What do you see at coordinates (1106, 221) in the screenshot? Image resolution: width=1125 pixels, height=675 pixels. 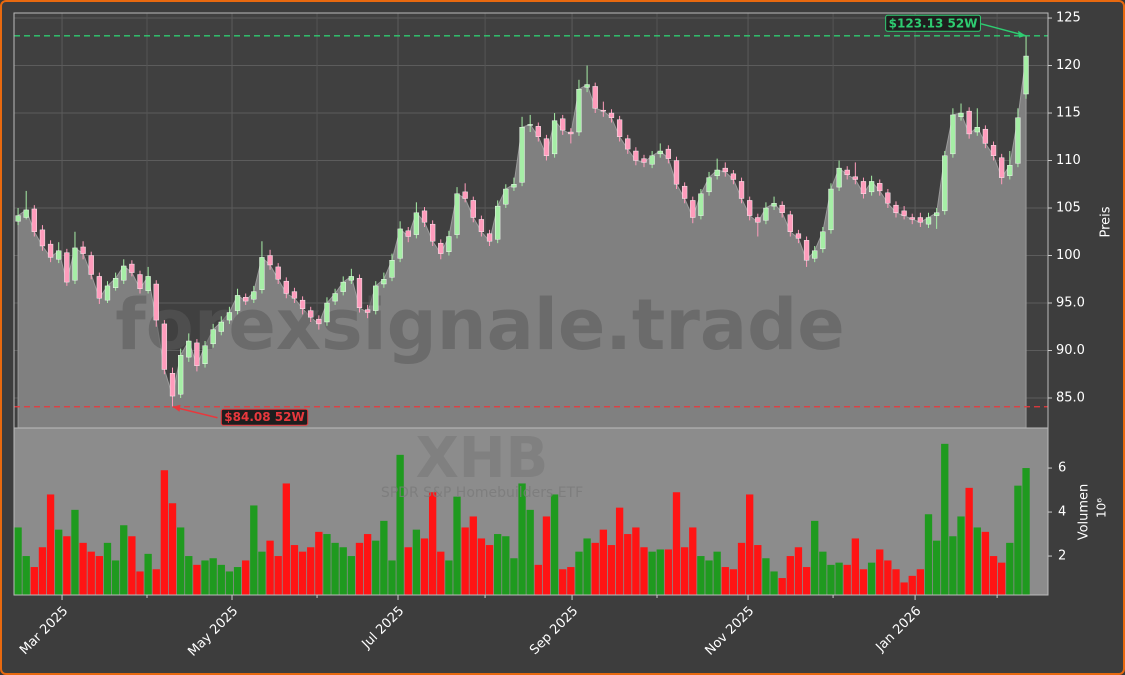 I see `y-axis-label: Preis` at bounding box center [1106, 221].